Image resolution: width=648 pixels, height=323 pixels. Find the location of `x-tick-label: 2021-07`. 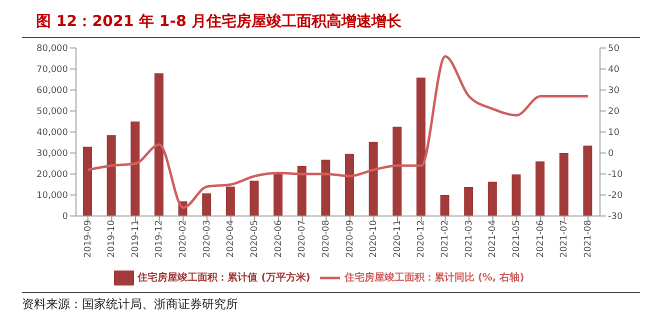

x-tick-label: 2021-07 is located at coordinates (565, 239).